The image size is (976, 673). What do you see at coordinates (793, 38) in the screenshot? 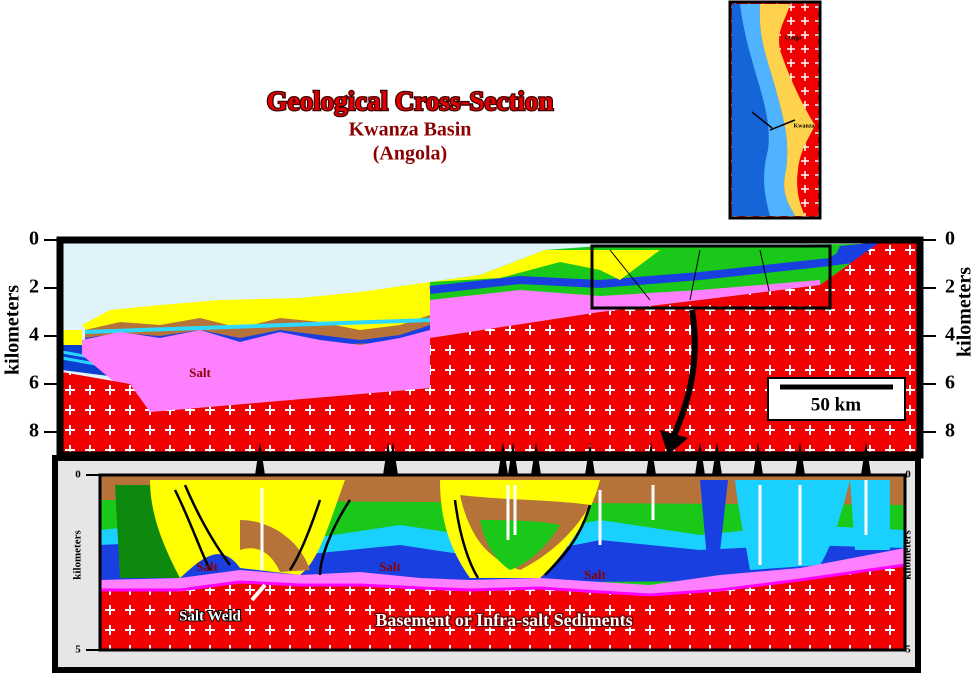
I see `map-label: Congo` at bounding box center [793, 38].